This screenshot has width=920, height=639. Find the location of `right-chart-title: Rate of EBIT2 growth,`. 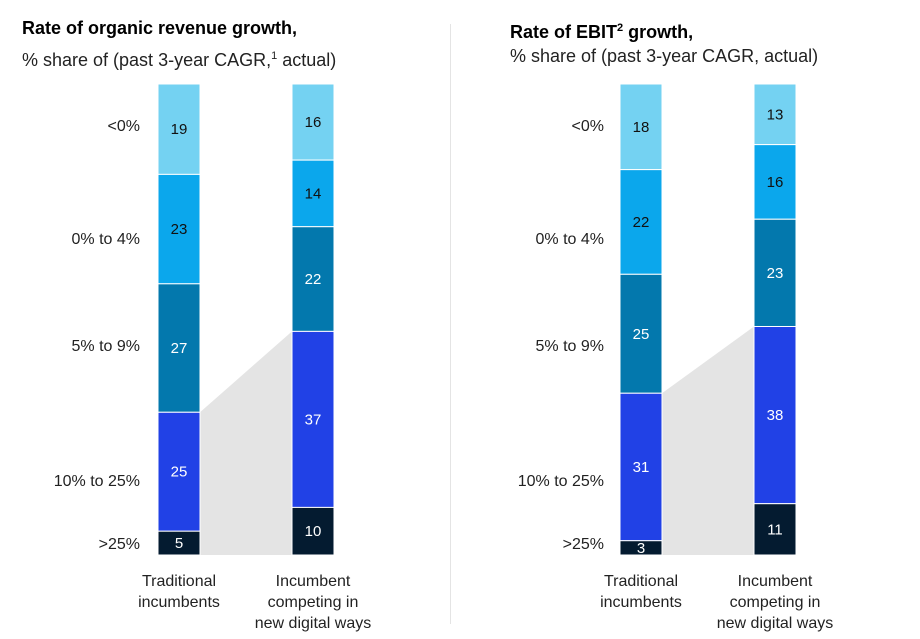

right-chart-title: Rate of EBIT2 growth, is located at coordinates (602, 32).